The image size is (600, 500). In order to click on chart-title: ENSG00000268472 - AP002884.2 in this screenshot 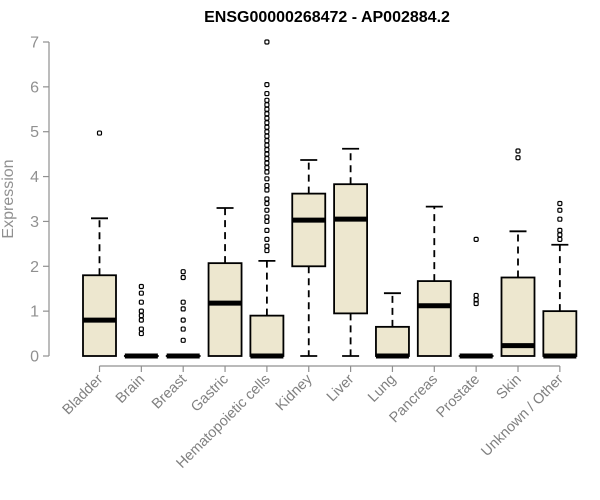, I will do `click(327, 17)`.